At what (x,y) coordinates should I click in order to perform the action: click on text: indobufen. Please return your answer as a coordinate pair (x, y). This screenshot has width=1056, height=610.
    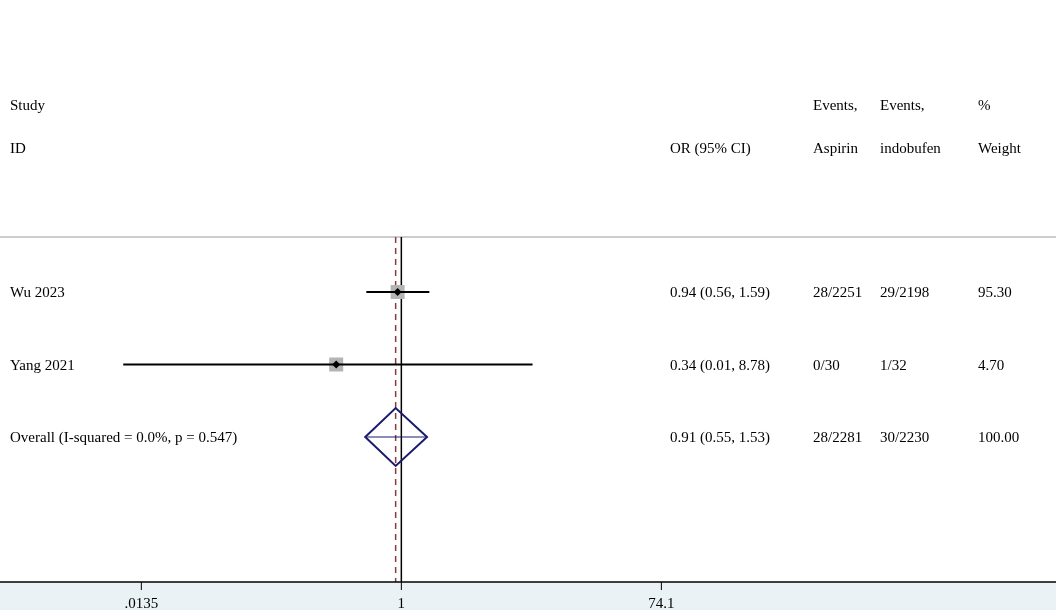
    Looking at the image, I should click on (911, 148).